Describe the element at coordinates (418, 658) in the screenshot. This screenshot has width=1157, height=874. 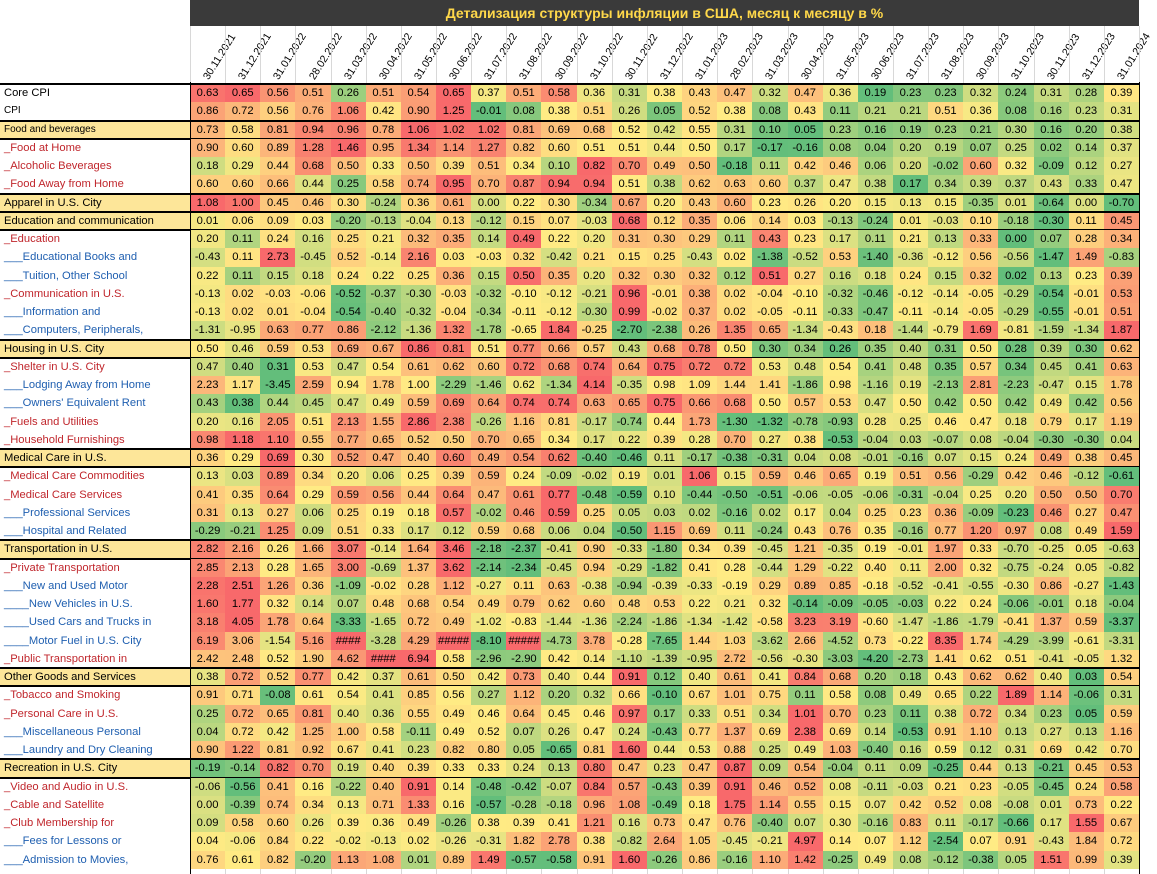
I see `heatmap-cell: 6.94` at that location.